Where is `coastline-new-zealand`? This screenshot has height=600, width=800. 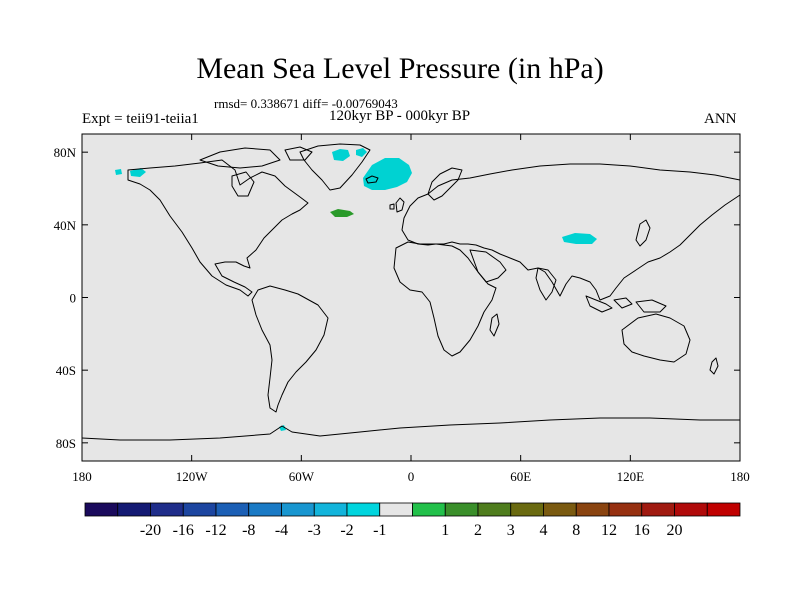 coastline-new-zealand is located at coordinates (714, 366).